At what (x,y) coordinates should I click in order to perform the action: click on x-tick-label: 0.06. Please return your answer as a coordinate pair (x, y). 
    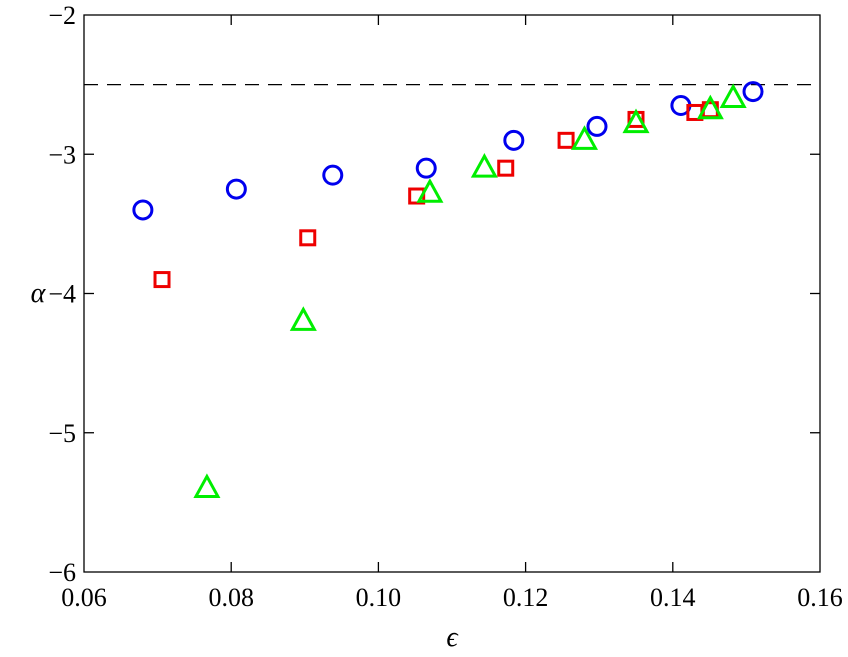
    Looking at the image, I should click on (84, 597).